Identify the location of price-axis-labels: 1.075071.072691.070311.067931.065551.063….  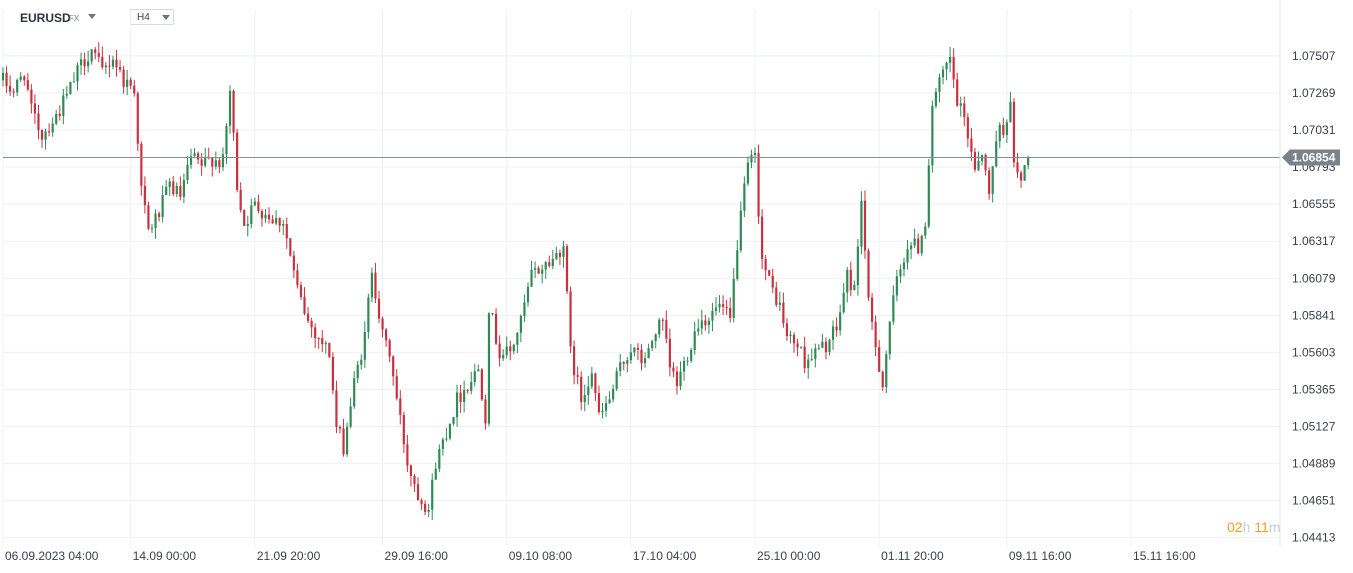
(1314, 297).